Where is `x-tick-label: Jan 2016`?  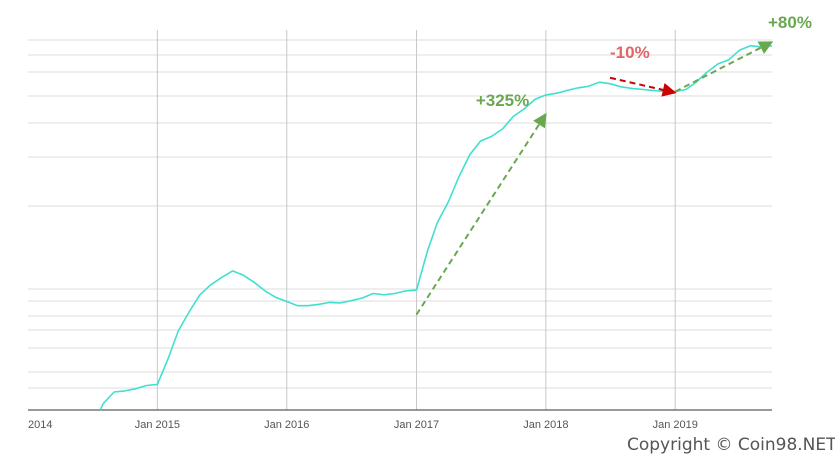
x-tick-label: Jan 2016 is located at coordinates (286, 425).